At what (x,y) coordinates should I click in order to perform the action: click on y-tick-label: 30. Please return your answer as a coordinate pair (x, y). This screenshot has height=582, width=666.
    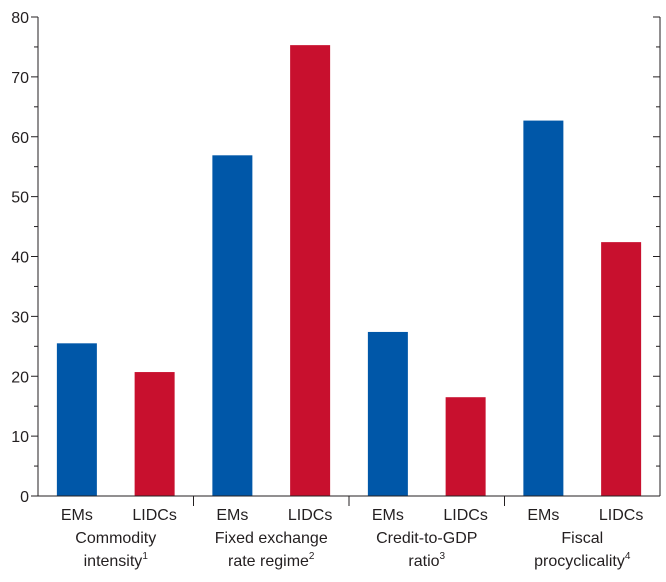
    Looking at the image, I should click on (20, 317).